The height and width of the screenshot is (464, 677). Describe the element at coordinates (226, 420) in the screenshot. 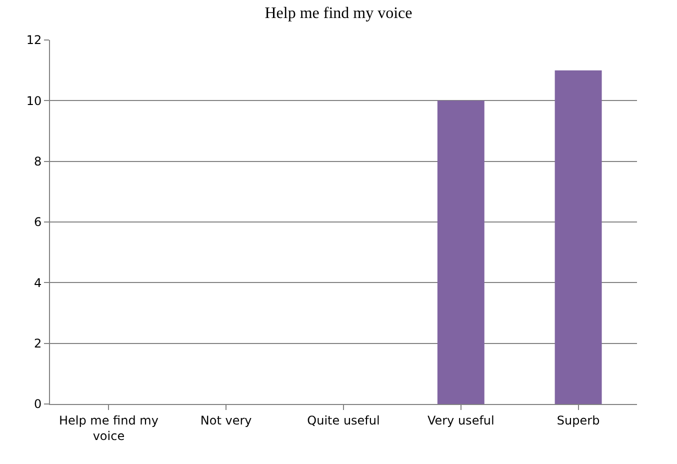

I see `x-tick-label: Not very` at that location.